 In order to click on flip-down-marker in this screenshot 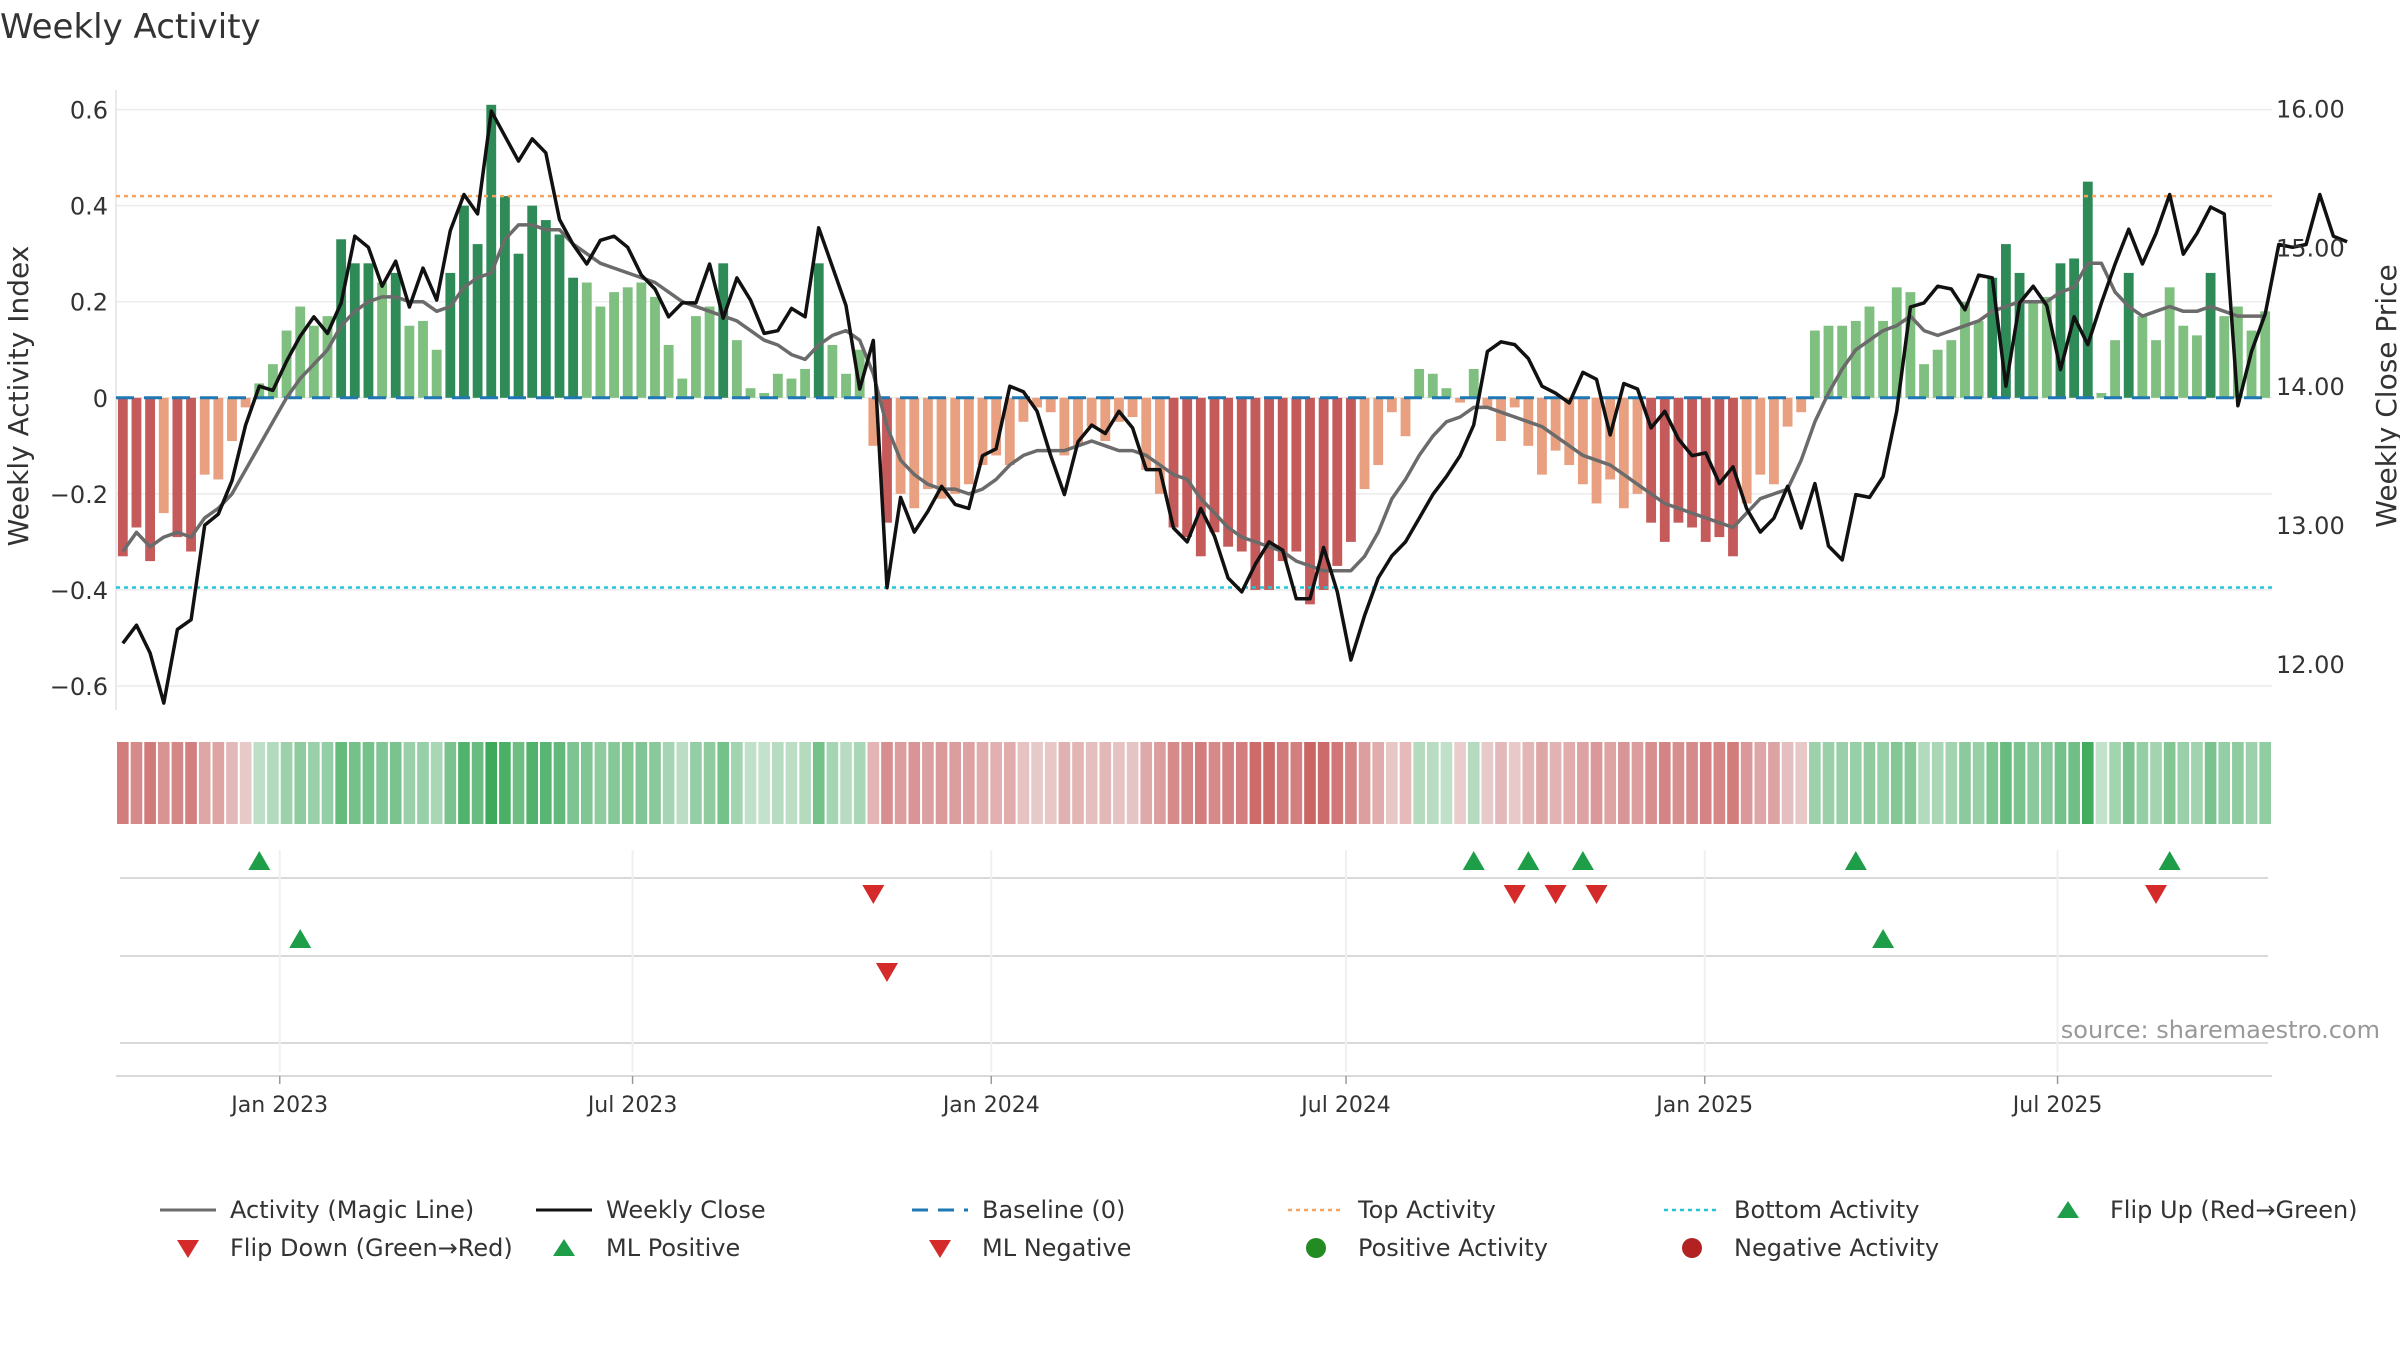, I will do `click(1514, 894)`.